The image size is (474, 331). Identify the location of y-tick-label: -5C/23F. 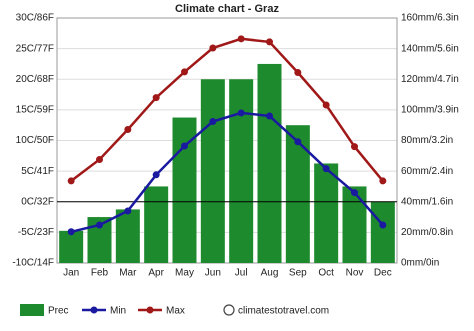
(36, 232).